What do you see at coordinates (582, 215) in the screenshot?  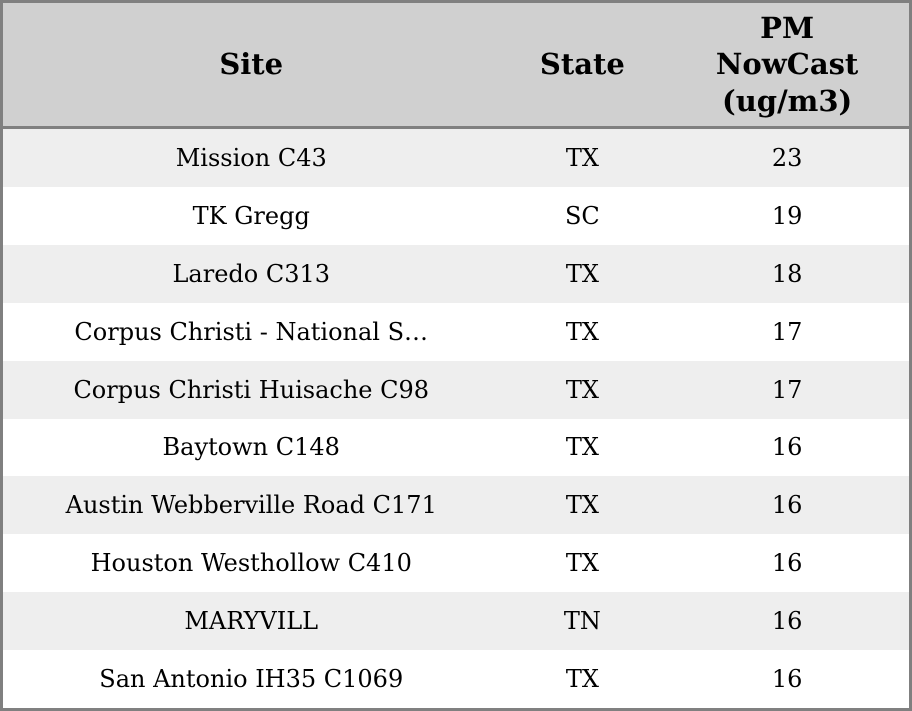 I see `state-cell: SC` at bounding box center [582, 215].